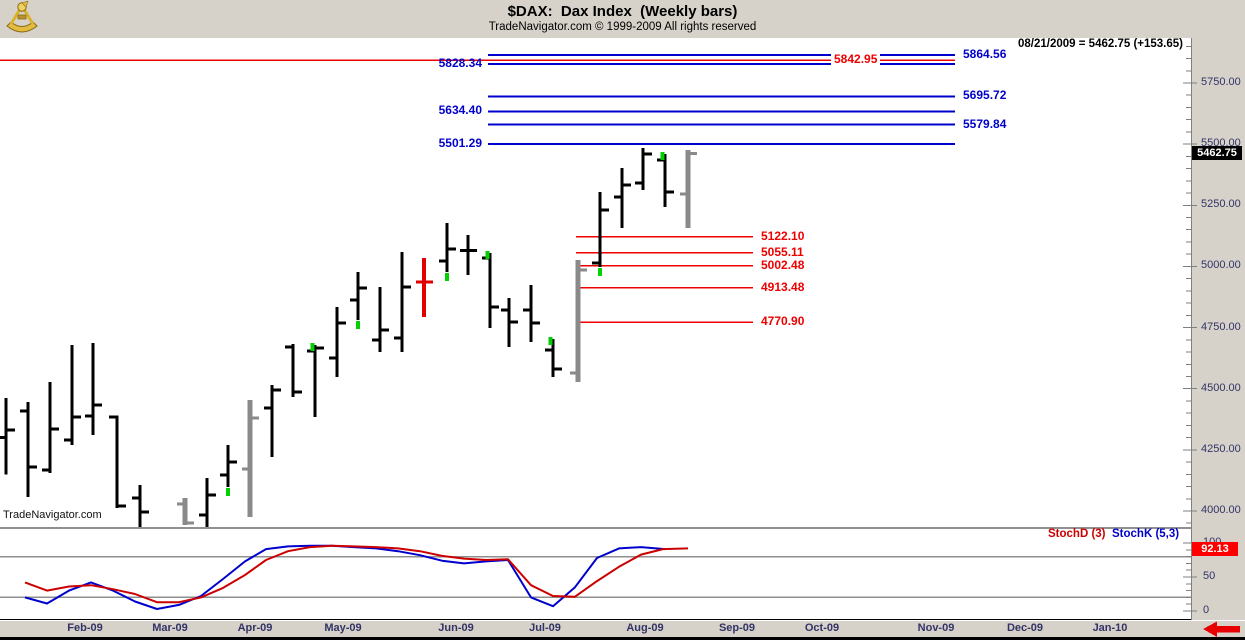  Describe the element at coordinates (1217, 153) in the screenshot. I see `last-price-badge: 5462.75` at that location.